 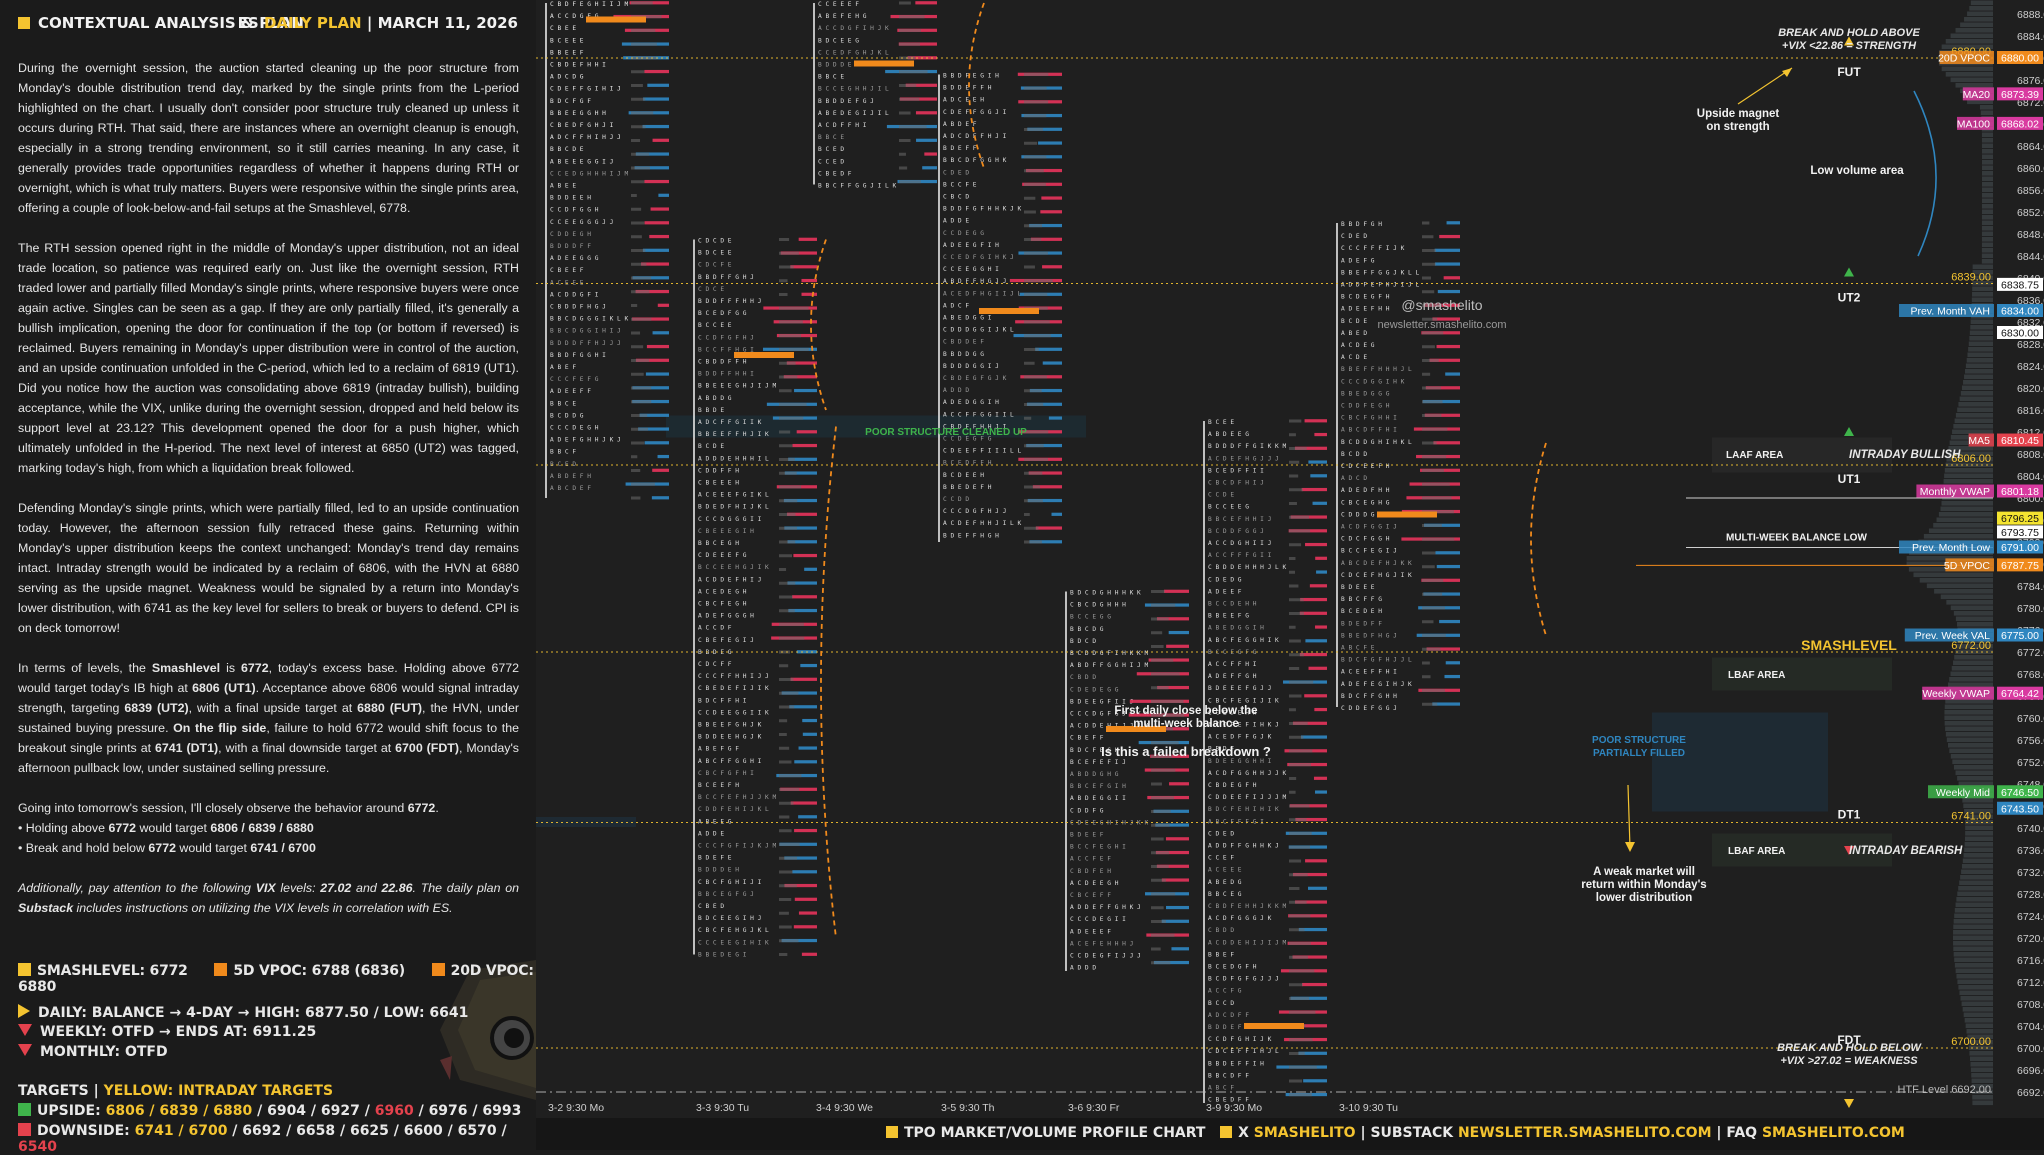 What do you see at coordinates (838, 40) in the screenshot?
I see `tpo-letters: B D C E E G` at bounding box center [838, 40].